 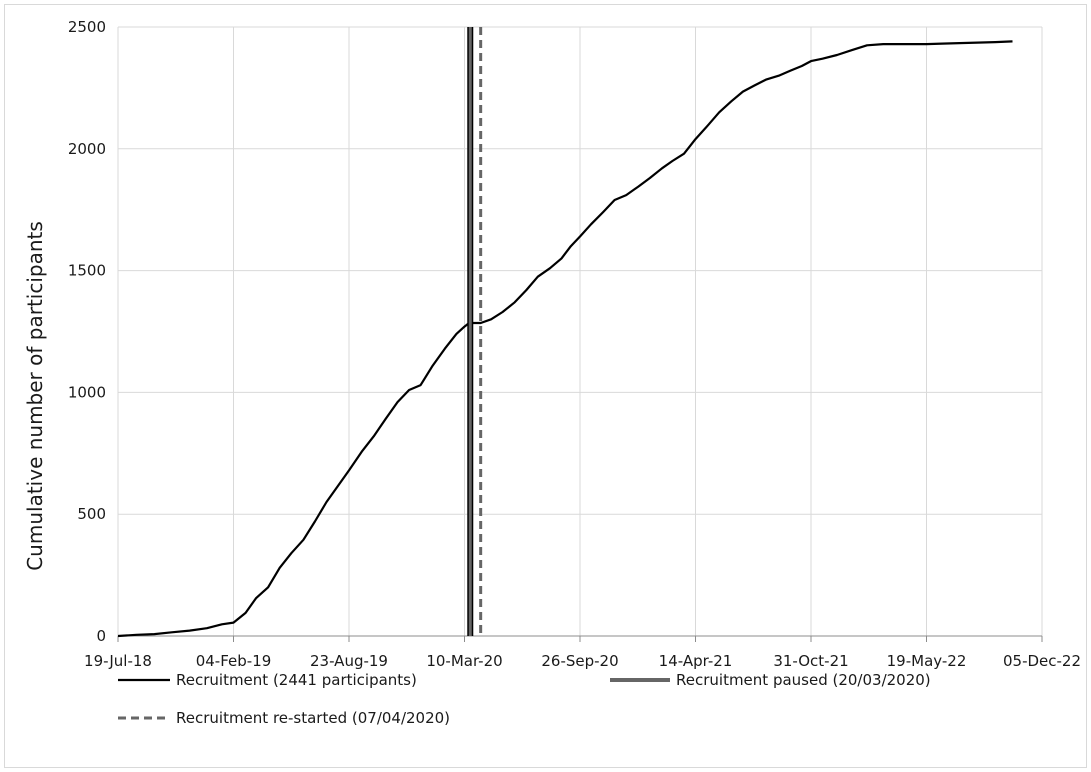 I want to click on y-axis-label: Cumulative number of participants, so click(x=35, y=396).